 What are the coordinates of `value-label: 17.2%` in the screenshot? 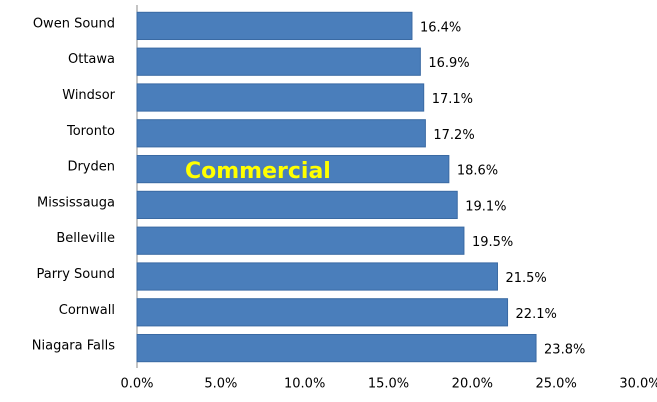 It's located at (453, 135).